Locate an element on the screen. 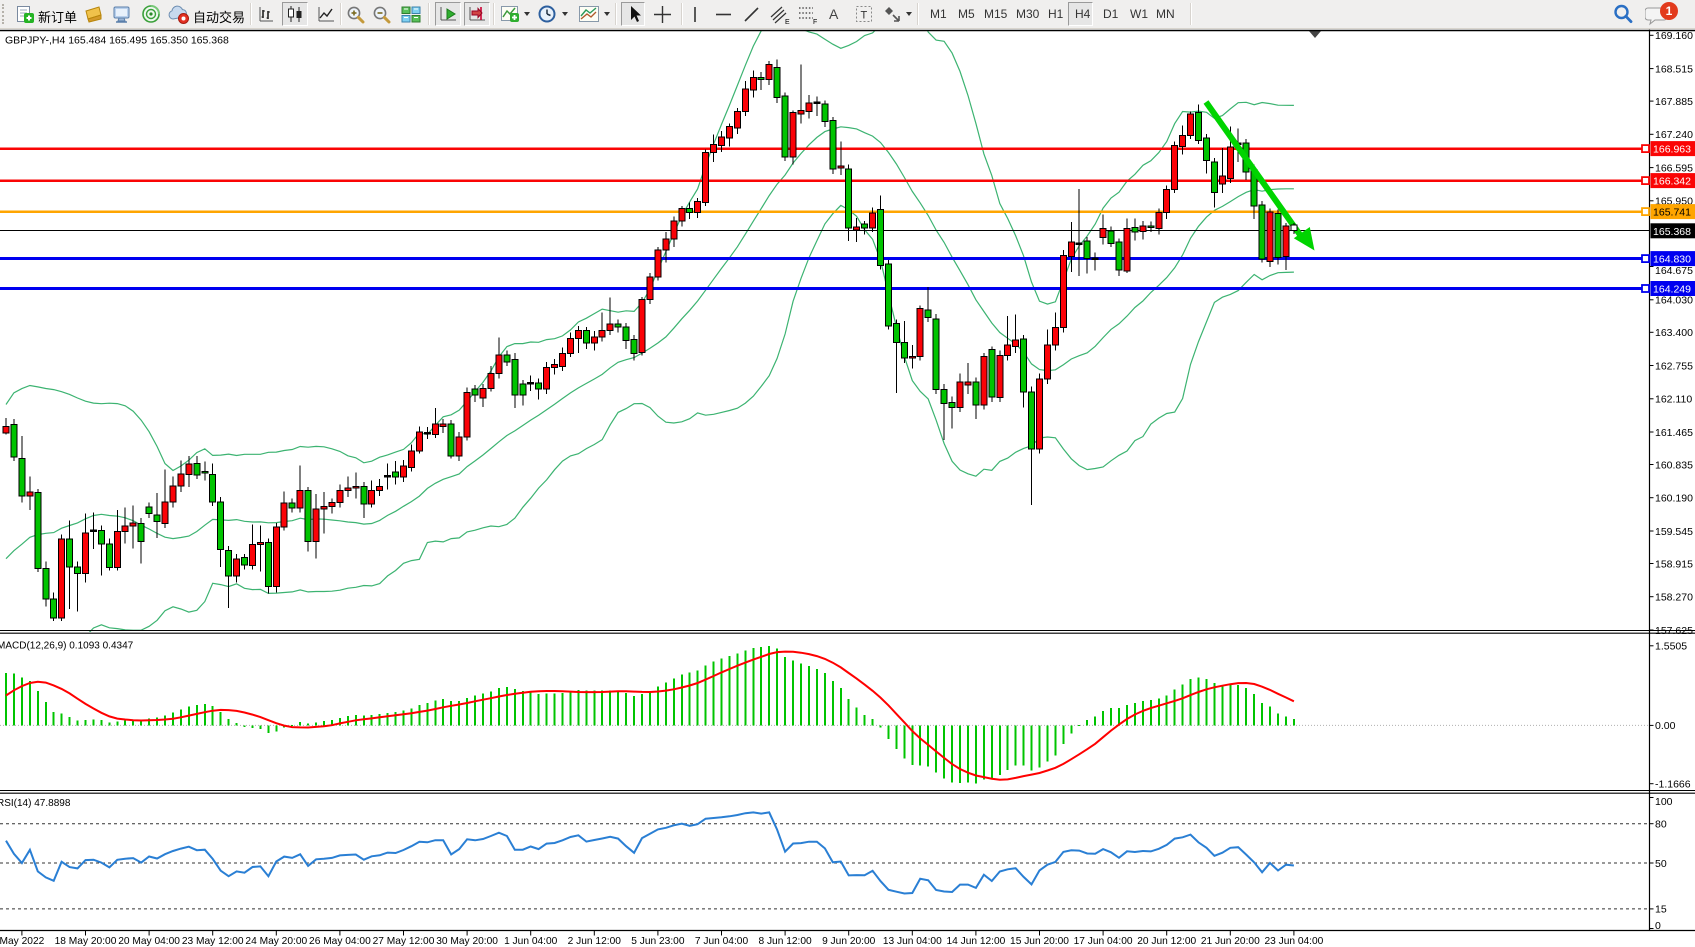  svg-text: 158.270 is located at coordinates (1674, 598).